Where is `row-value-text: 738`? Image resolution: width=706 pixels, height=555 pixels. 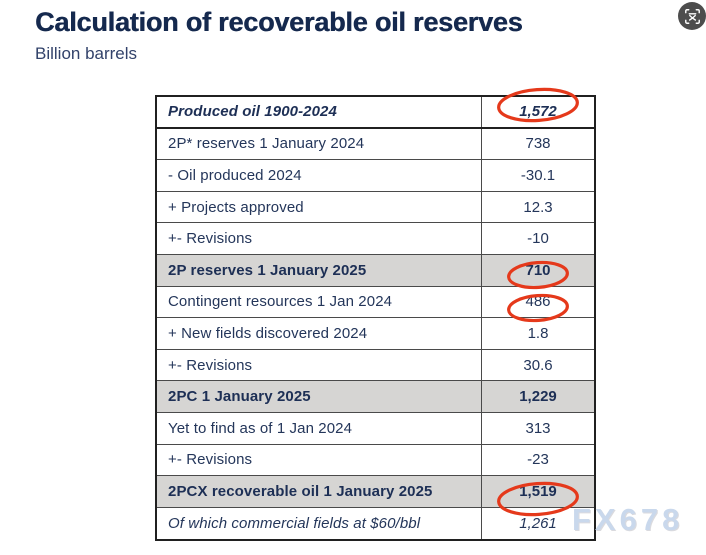
row-value-text: 738 is located at coordinates (538, 144).